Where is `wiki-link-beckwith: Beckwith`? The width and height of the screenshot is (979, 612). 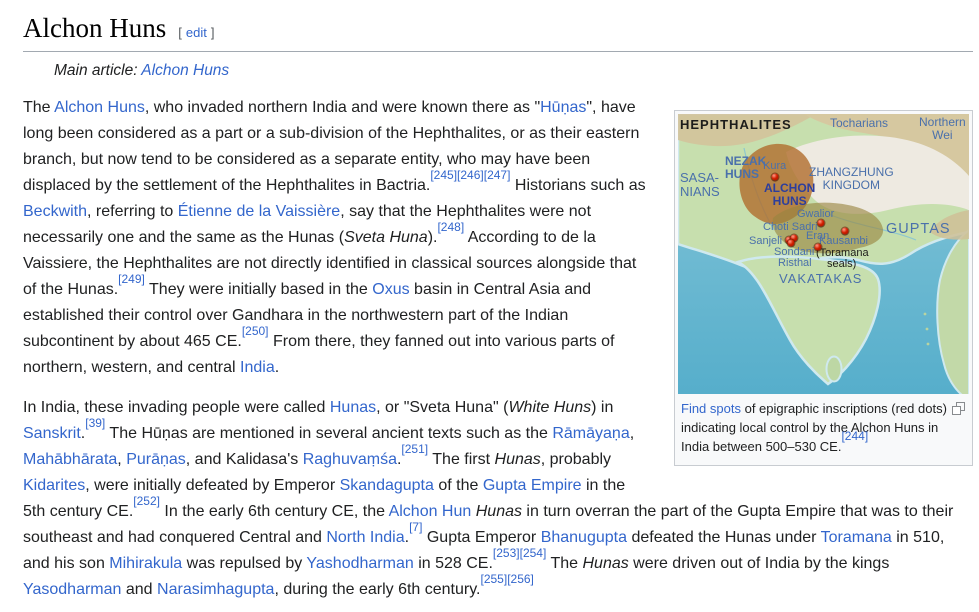
wiki-link-beckwith: Beckwith is located at coordinates (55, 212).